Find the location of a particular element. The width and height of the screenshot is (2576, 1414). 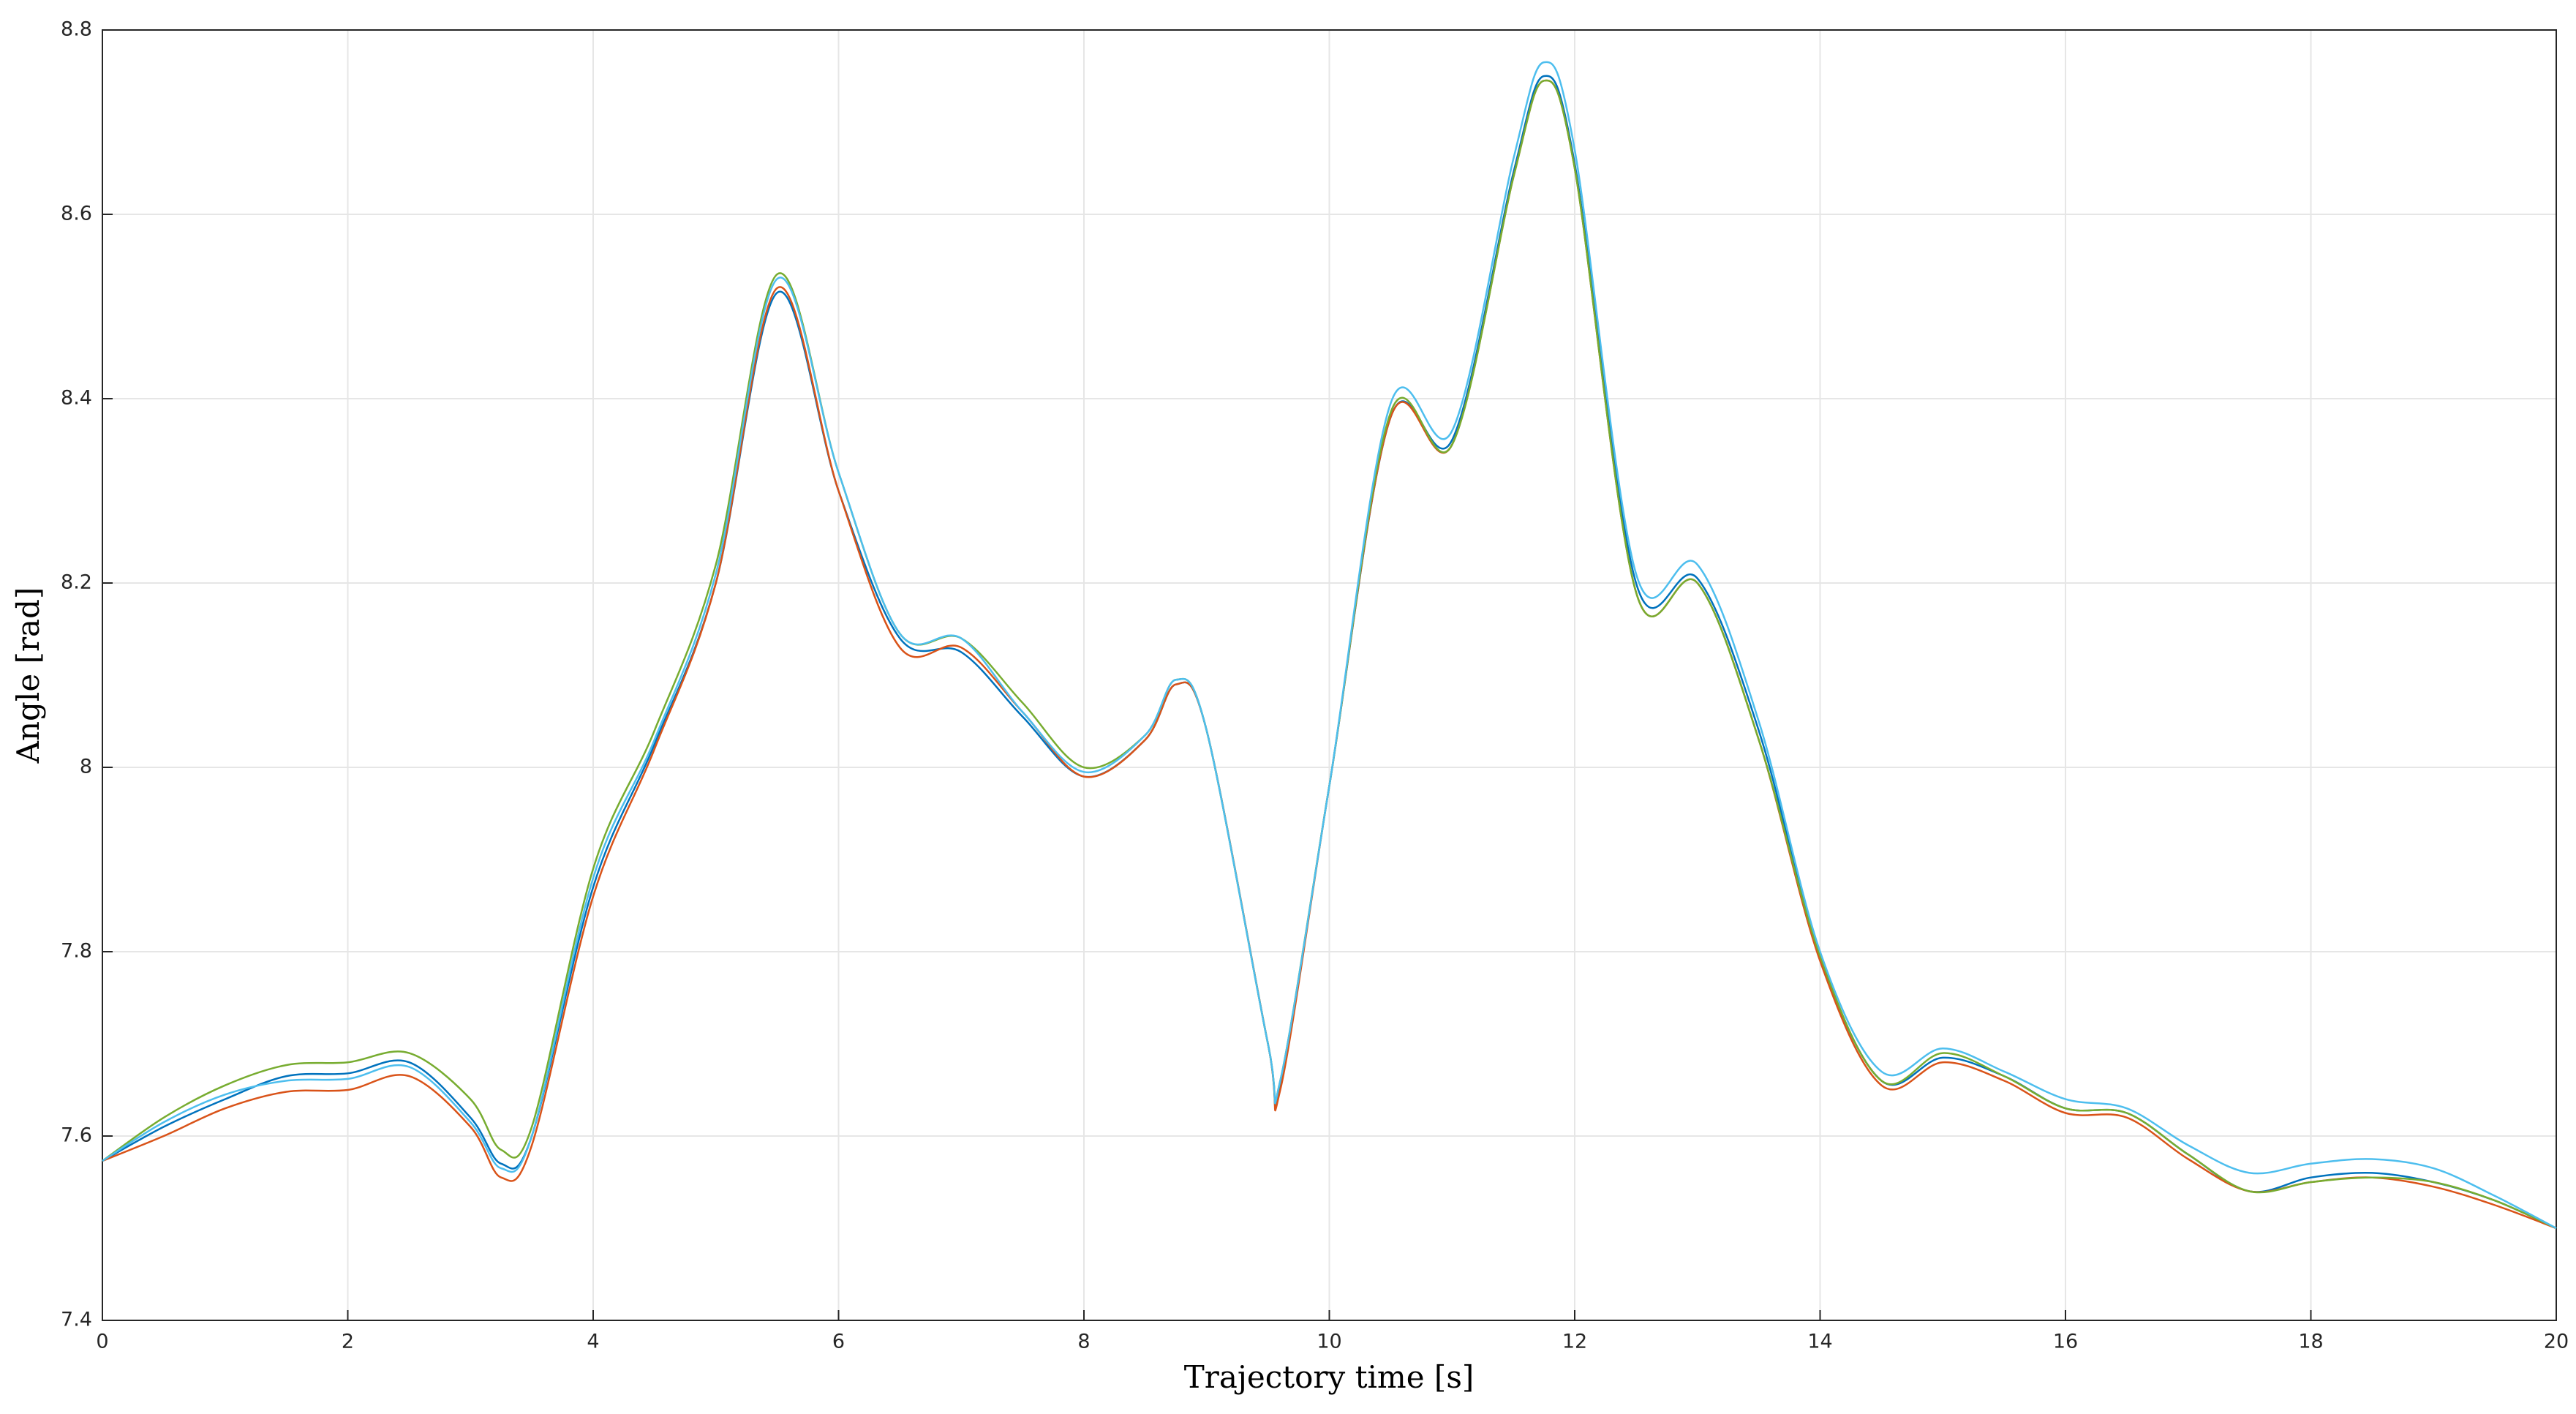

x-tick-label: 20 is located at coordinates (2556, 1342).